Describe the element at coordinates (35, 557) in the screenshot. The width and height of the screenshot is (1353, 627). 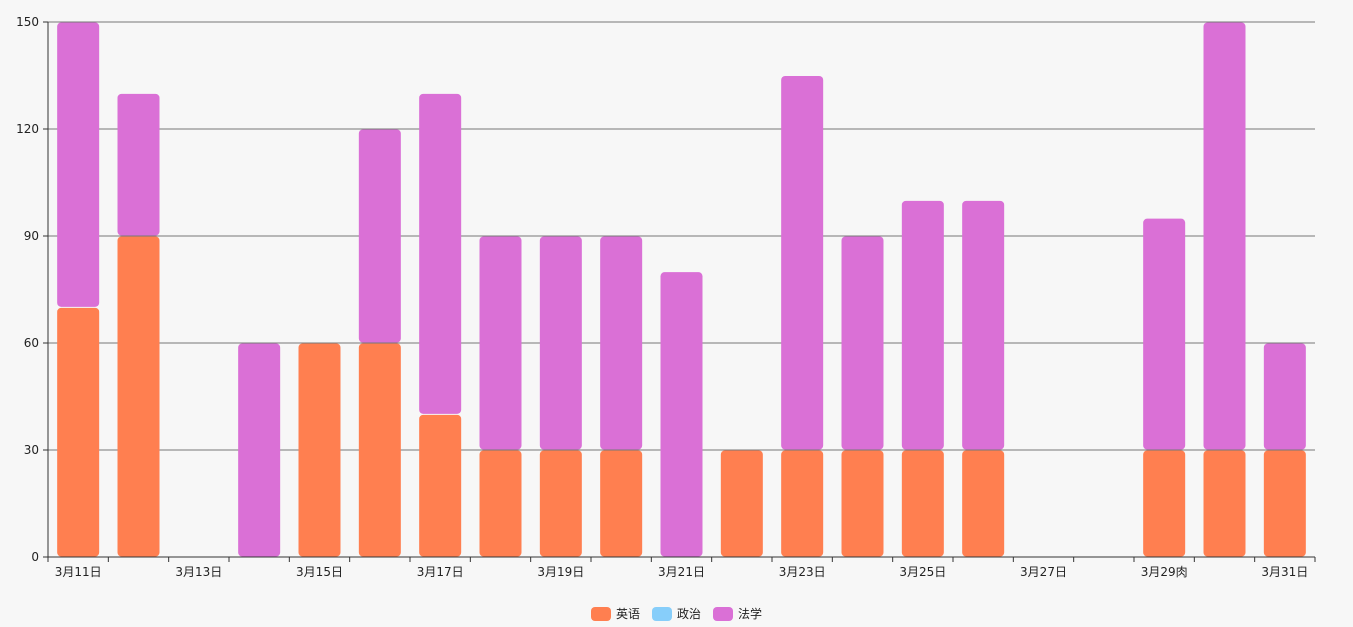
I see `y-tick-label: 0` at that location.